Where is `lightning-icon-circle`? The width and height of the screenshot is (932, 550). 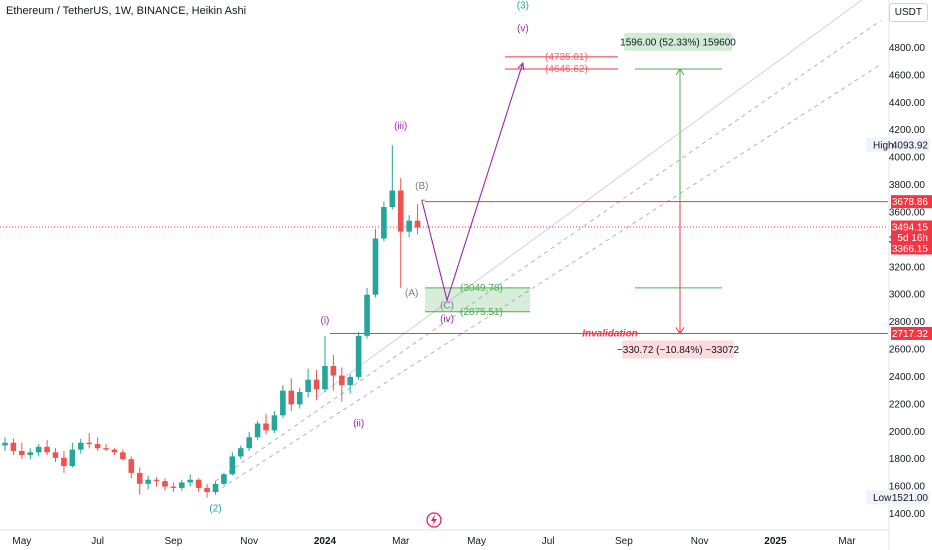
lightning-icon-circle is located at coordinates (434, 520).